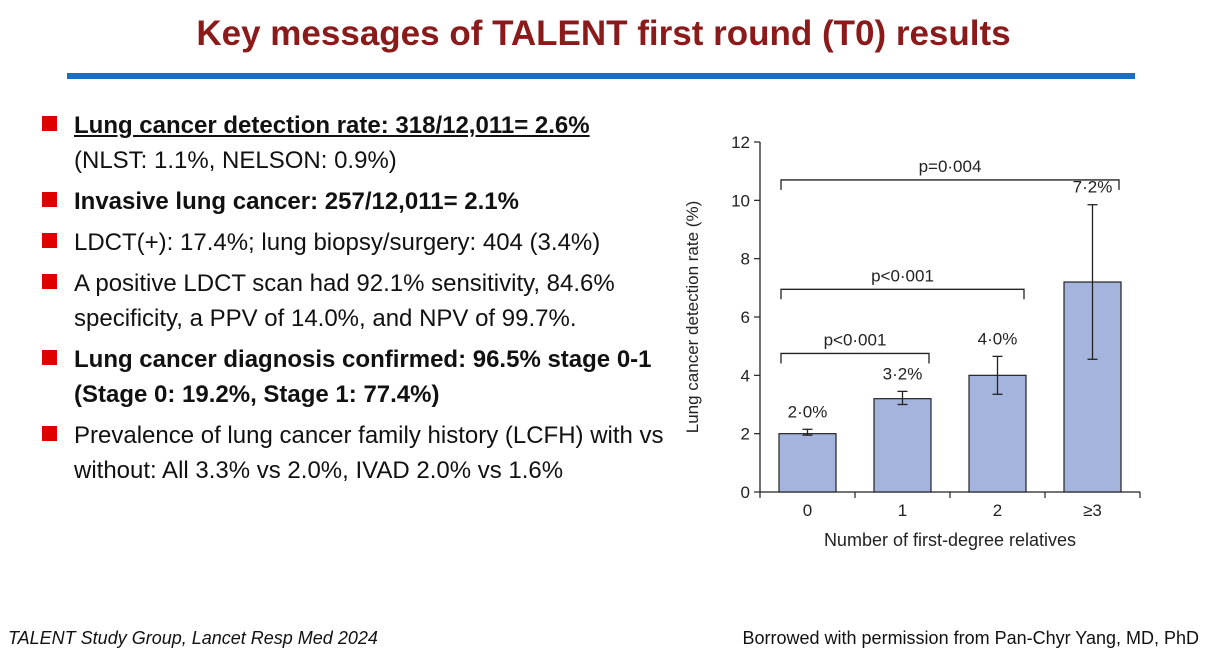 Image resolution: width=1207 pixels, height=655 pixels. I want to click on y-tick-label: 6, so click(745, 317).